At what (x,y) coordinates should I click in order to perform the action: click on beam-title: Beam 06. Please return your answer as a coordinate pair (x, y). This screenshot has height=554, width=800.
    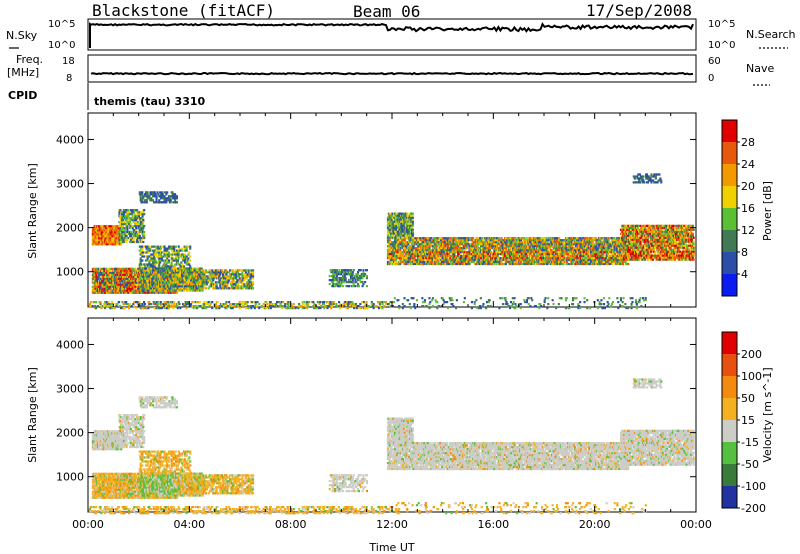
    Looking at the image, I should click on (386, 11).